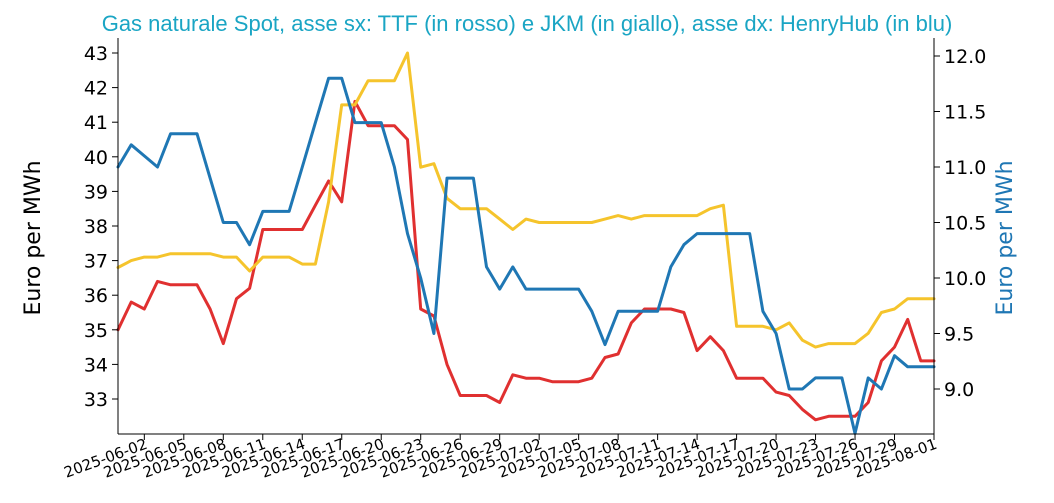  I want to click on left-y-tick-label: 37, so click(96, 262).